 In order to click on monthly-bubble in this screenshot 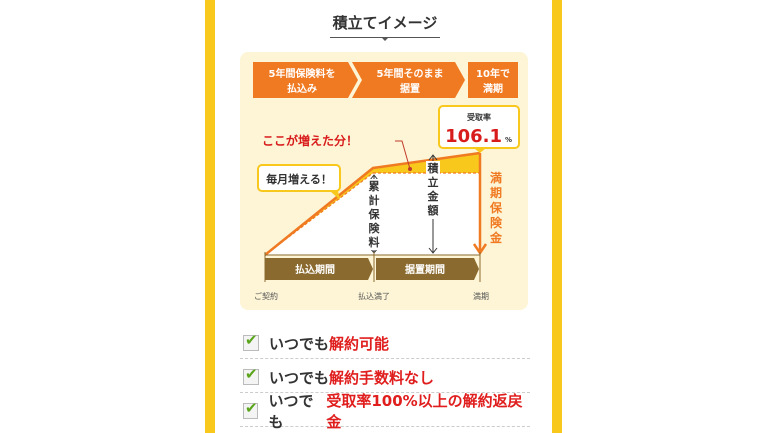, I will do `click(299, 178)`.